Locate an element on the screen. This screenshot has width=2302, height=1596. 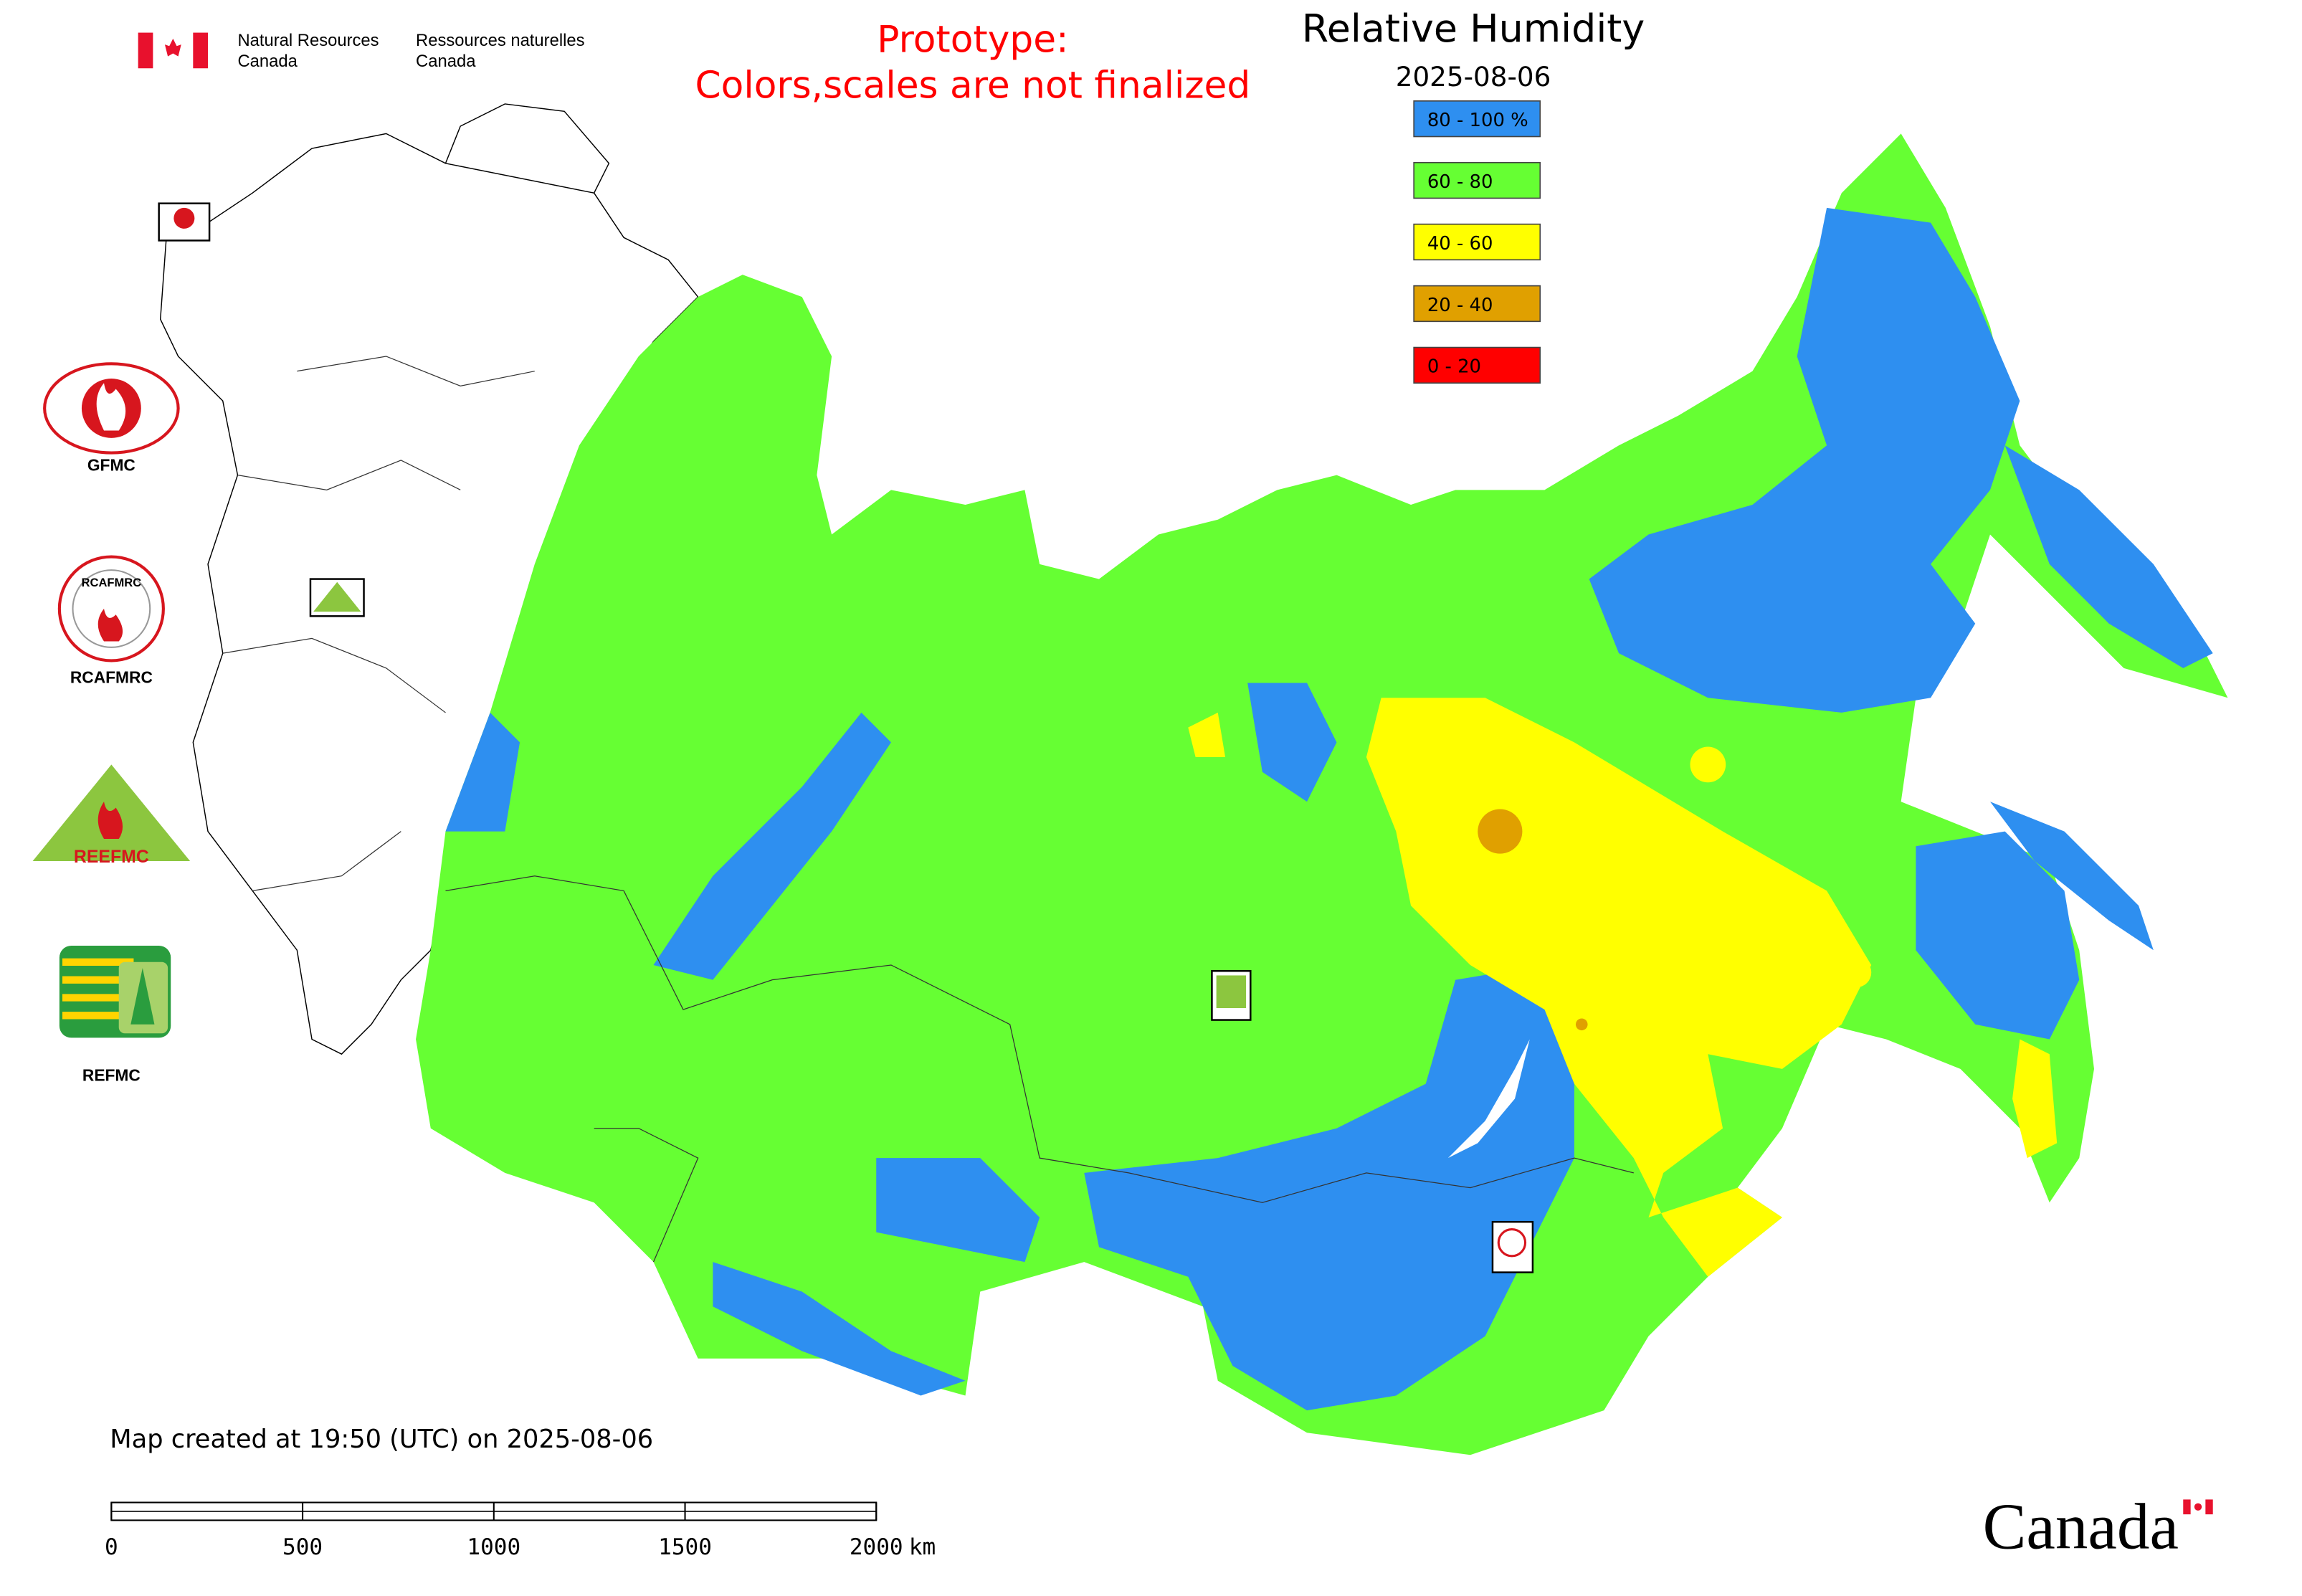
logo-label: RCAFMRC is located at coordinates (112, 677).